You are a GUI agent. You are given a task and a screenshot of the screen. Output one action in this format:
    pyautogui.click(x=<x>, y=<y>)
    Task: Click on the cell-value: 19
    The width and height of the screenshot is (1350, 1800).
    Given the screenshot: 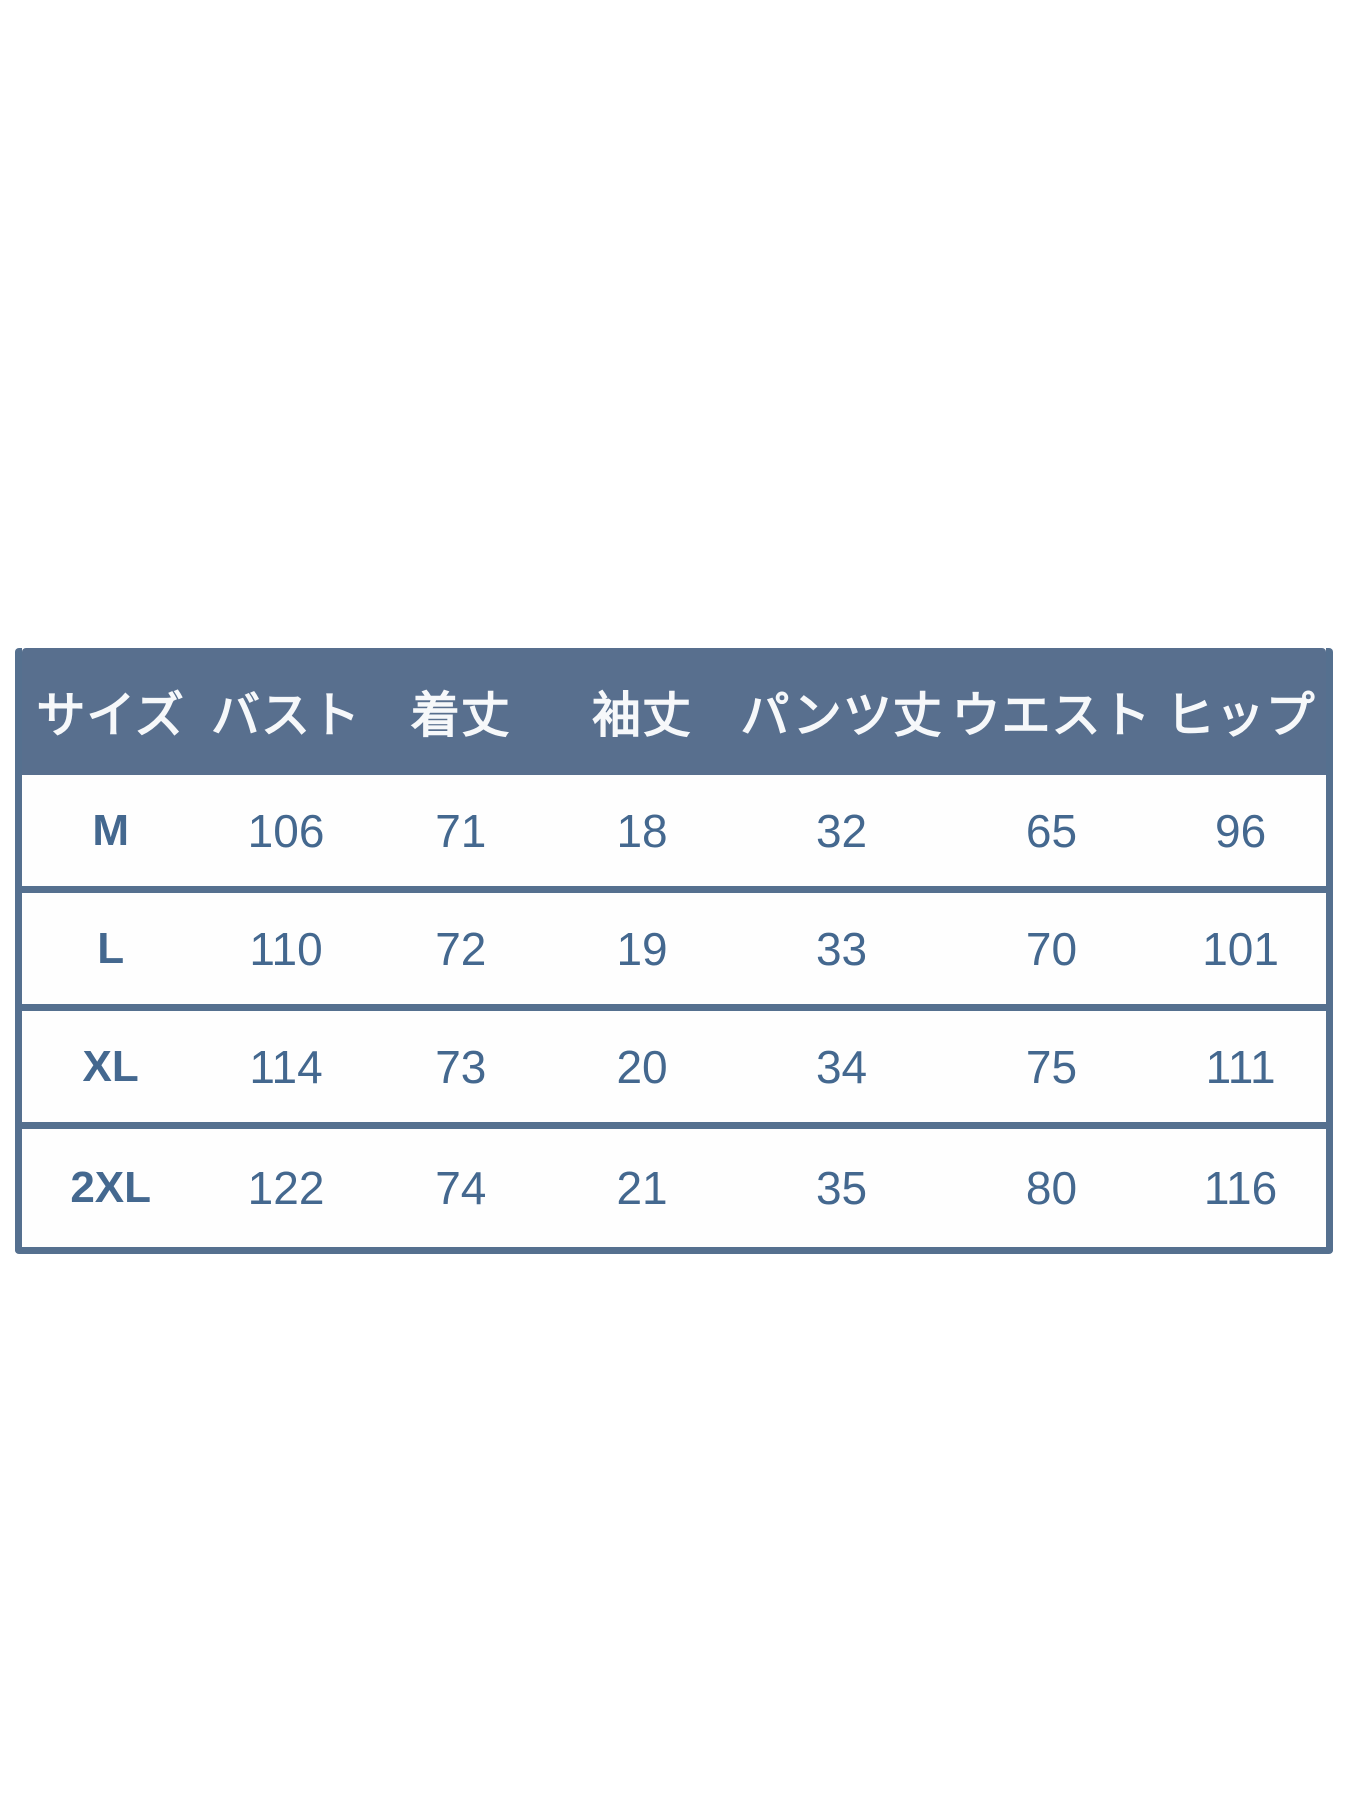 What is the action you would take?
    pyautogui.click(x=642, y=952)
    